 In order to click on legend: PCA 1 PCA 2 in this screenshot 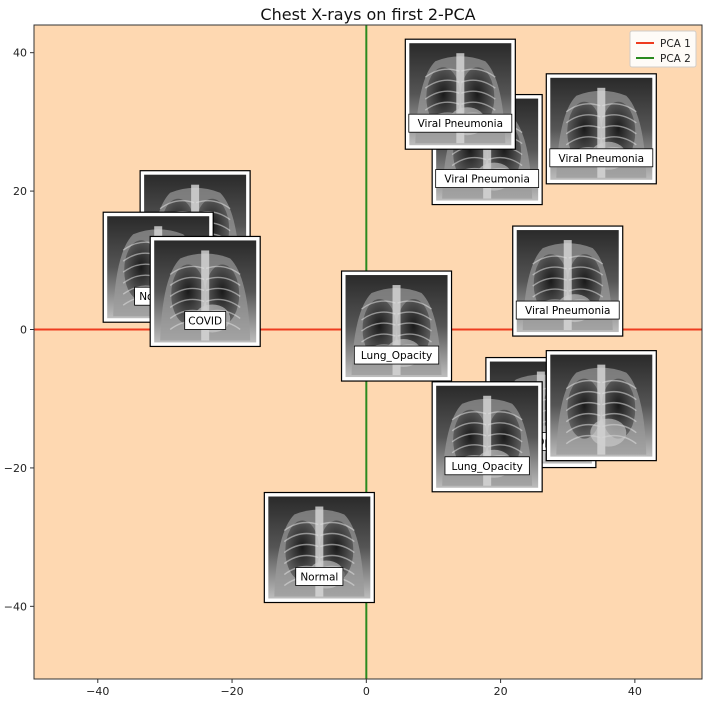, I will do `click(663, 49)`.